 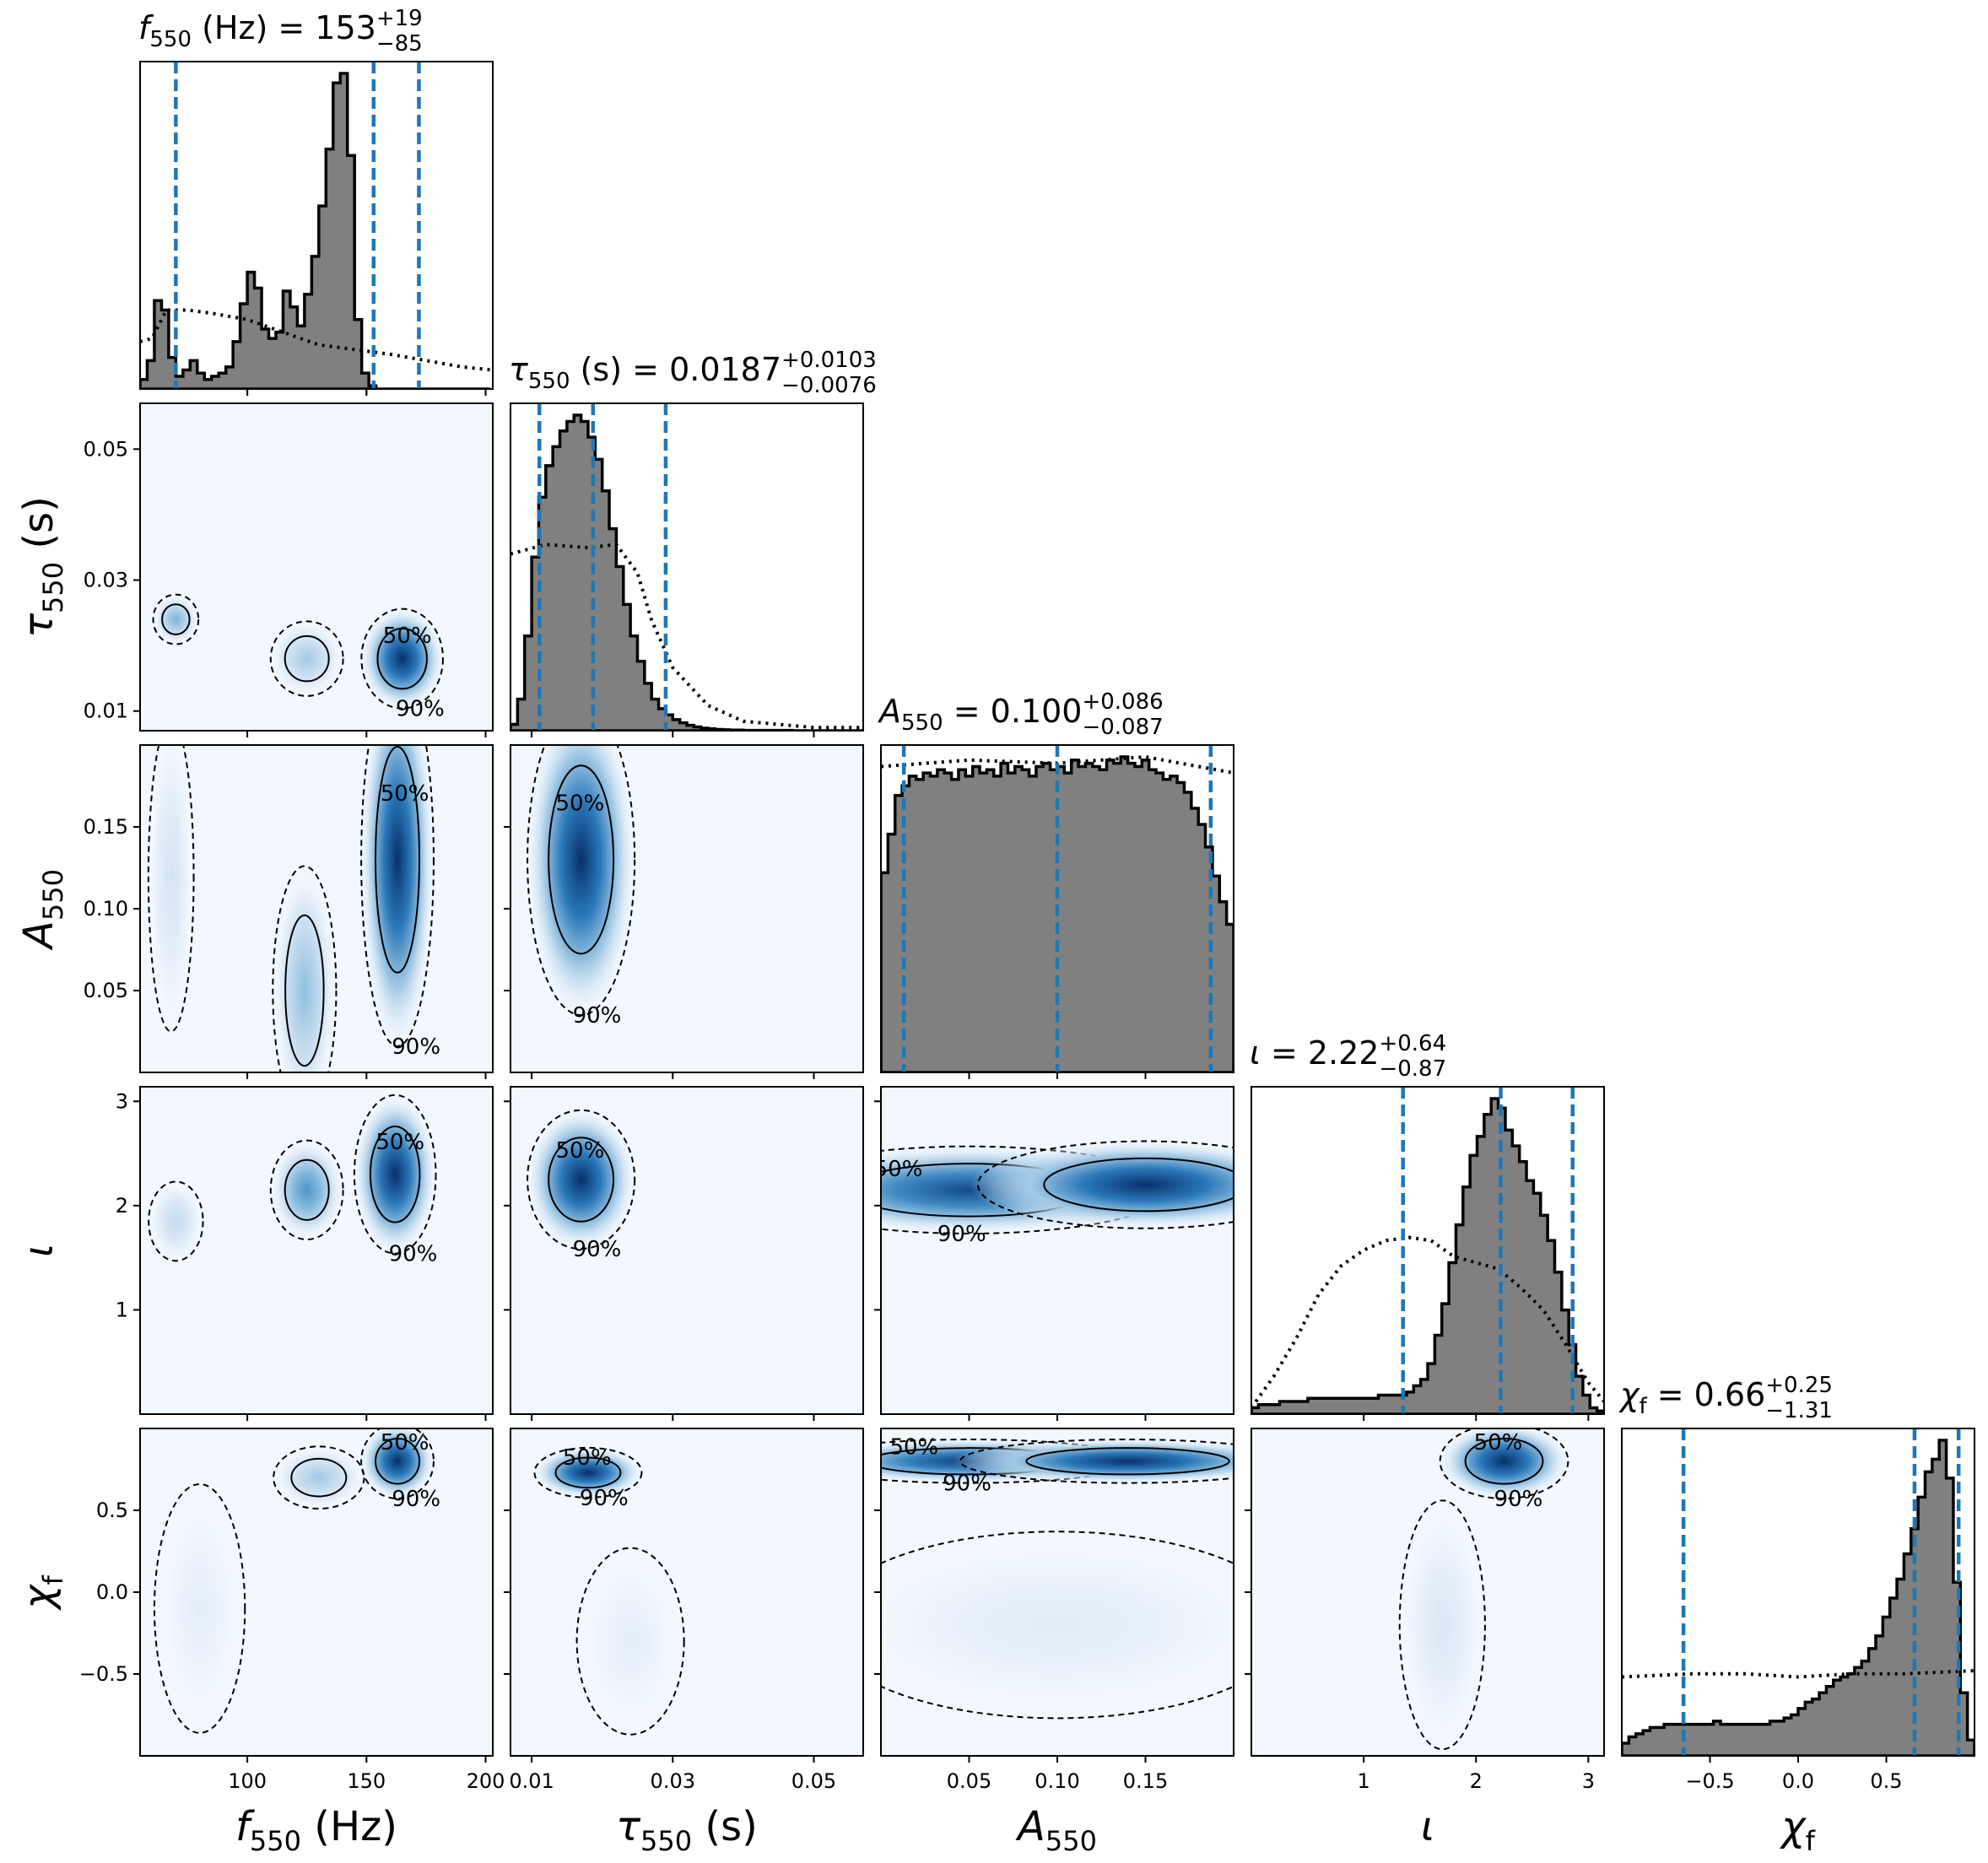 I want to click on title-plus: +0.086, so click(x=1122, y=702).